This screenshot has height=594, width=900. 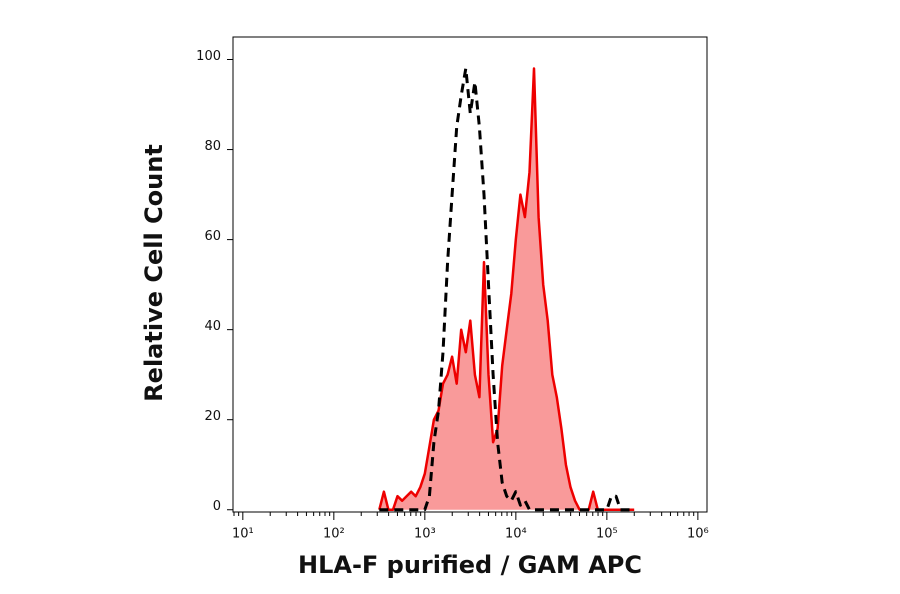 I want to click on y-tick-label: 100, so click(x=208, y=56).